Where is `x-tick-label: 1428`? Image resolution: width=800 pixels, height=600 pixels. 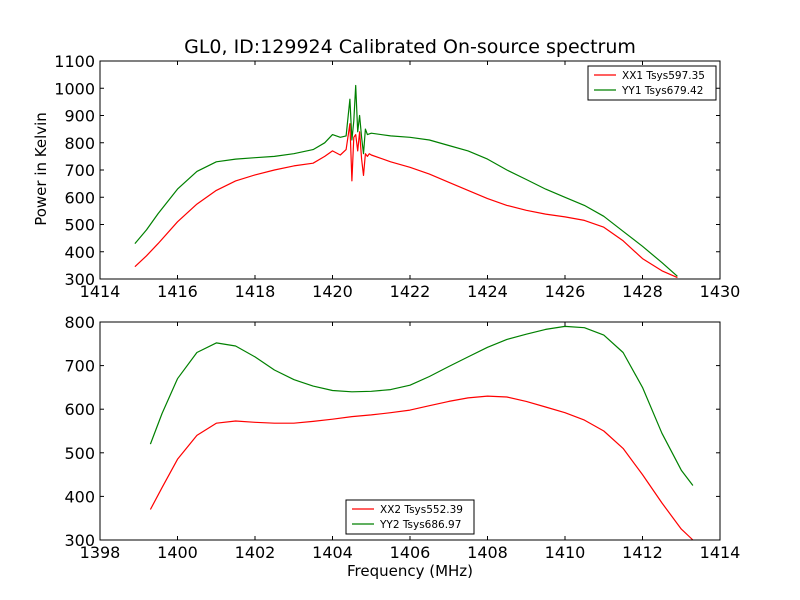
x-tick-label: 1428 is located at coordinates (642, 291).